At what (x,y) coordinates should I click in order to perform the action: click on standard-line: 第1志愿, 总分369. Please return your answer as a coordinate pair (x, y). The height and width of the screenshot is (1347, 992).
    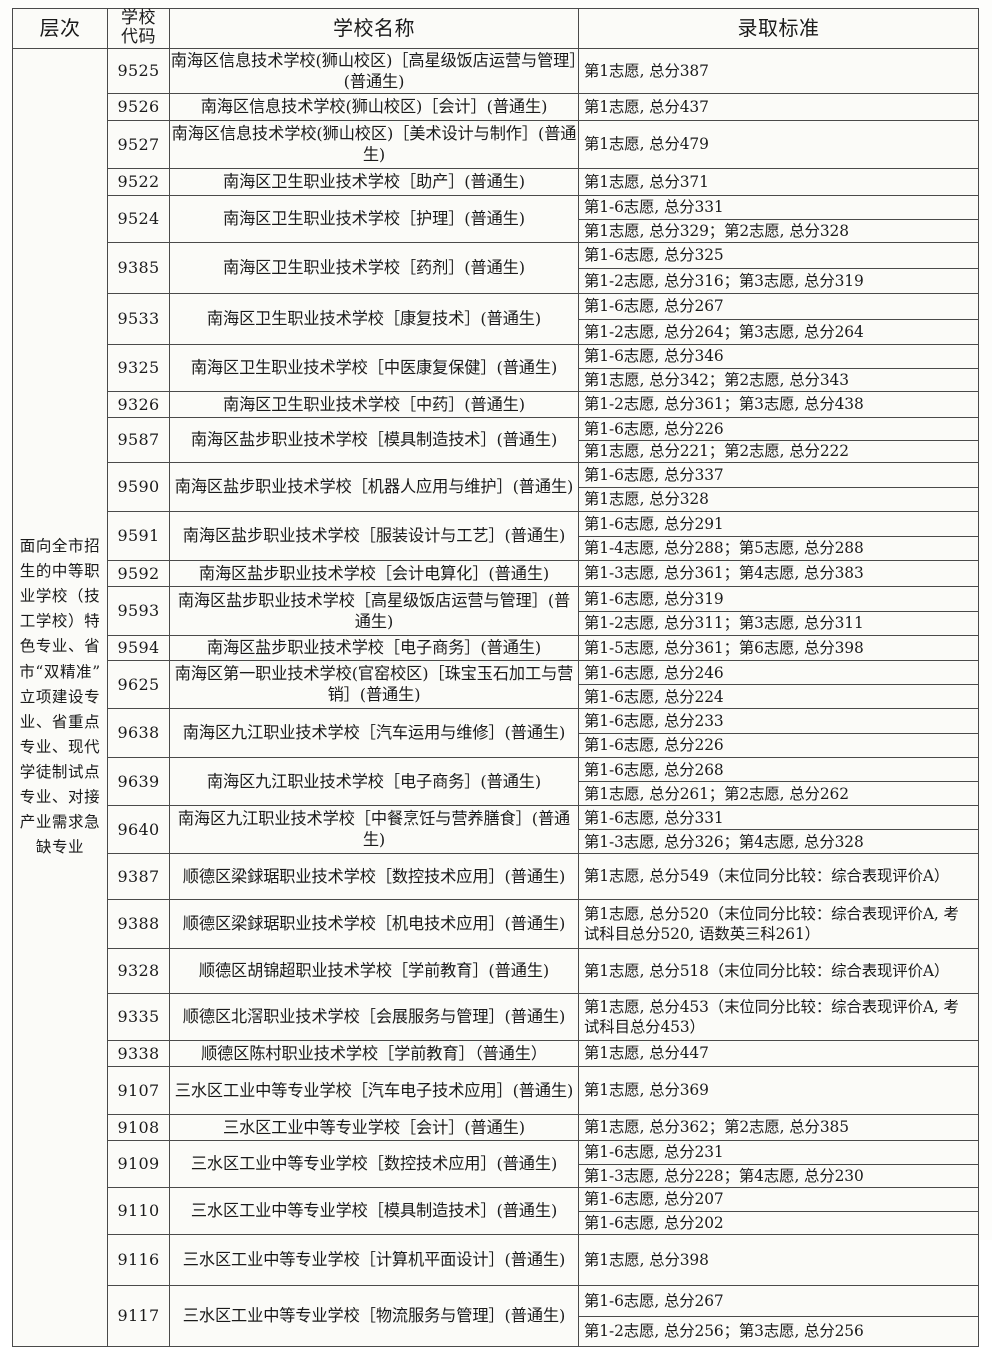
    Looking at the image, I should click on (646, 1090).